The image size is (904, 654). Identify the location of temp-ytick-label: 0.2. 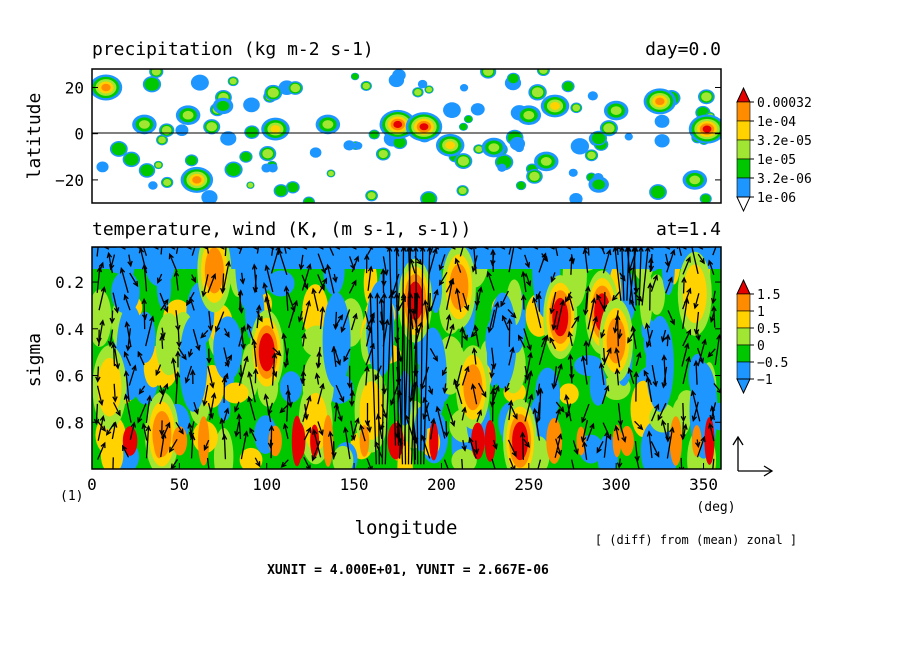
(69, 282).